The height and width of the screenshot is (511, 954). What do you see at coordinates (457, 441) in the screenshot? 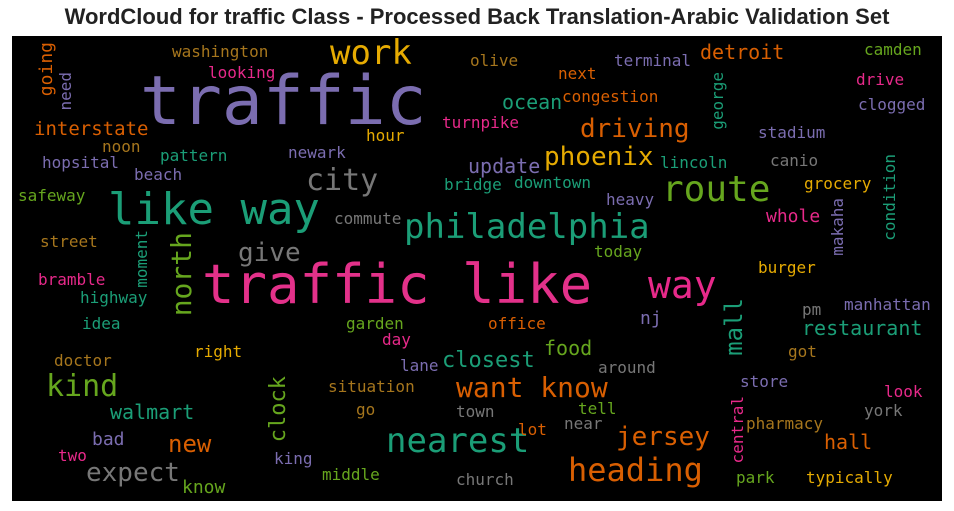
I see `word: nearest` at bounding box center [457, 441].